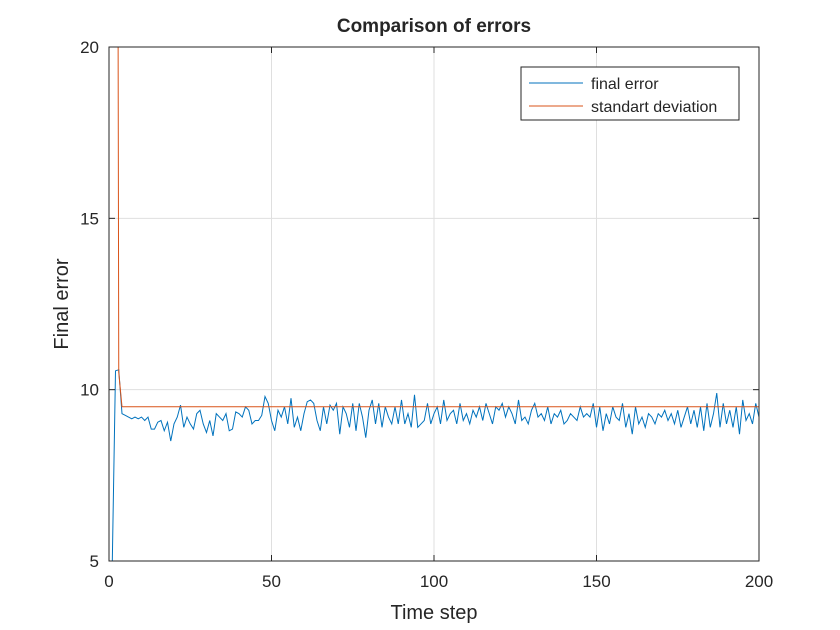 This screenshot has height=630, width=840. What do you see at coordinates (62, 303) in the screenshot?
I see `y-axis-label: Final error` at bounding box center [62, 303].